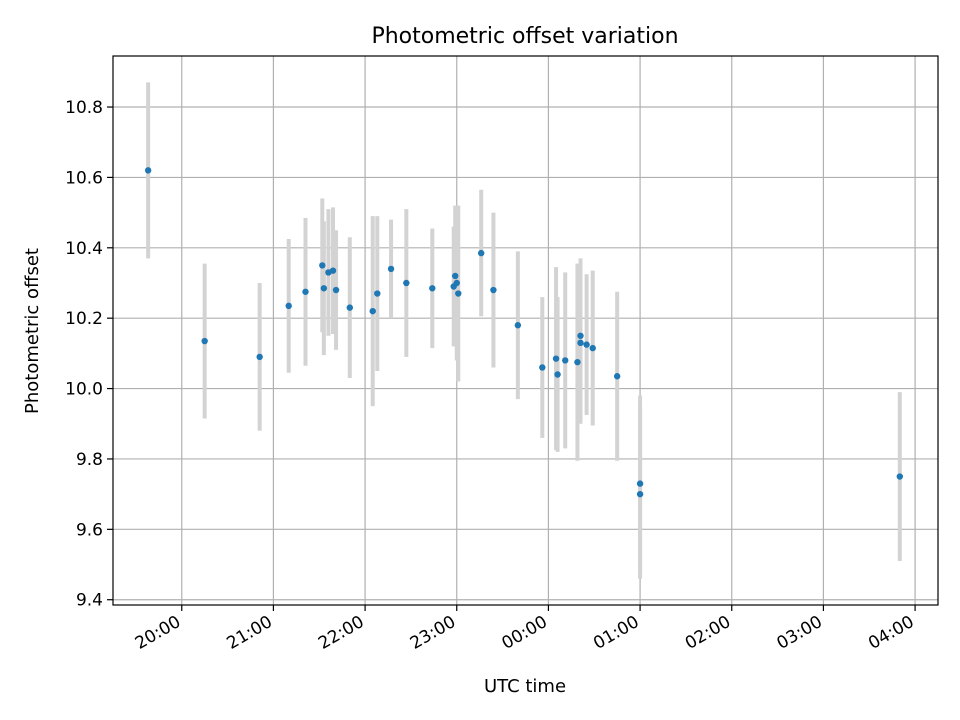 The width and height of the screenshot is (960, 720). What do you see at coordinates (89, 601) in the screenshot?
I see `y-tick-label: 9.4` at bounding box center [89, 601].